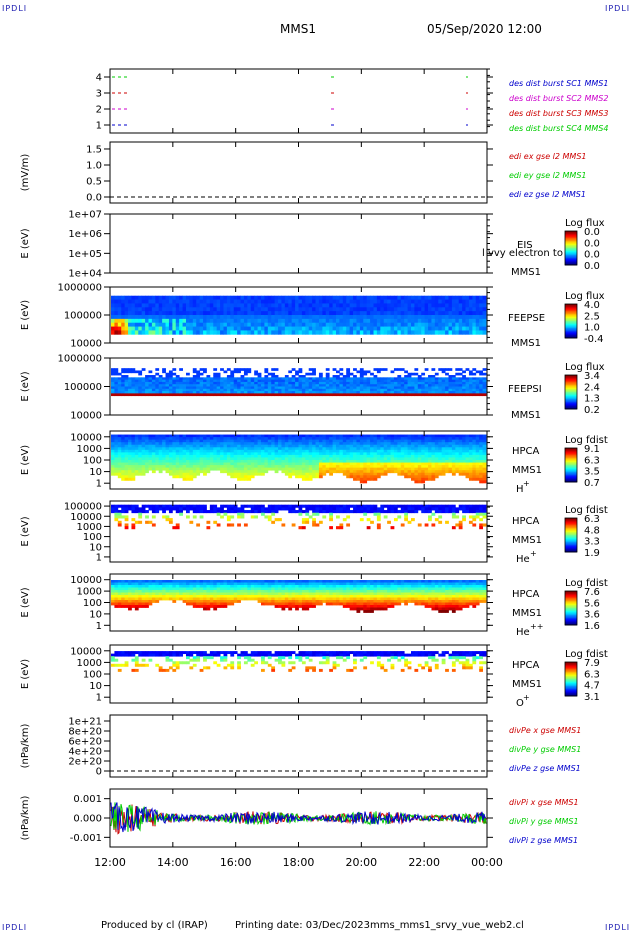 The height and width of the screenshot is (934, 630). What do you see at coordinates (79, 359) in the screenshot?
I see `ytick-label-feepsi-2: 1000000` at bounding box center [79, 359].